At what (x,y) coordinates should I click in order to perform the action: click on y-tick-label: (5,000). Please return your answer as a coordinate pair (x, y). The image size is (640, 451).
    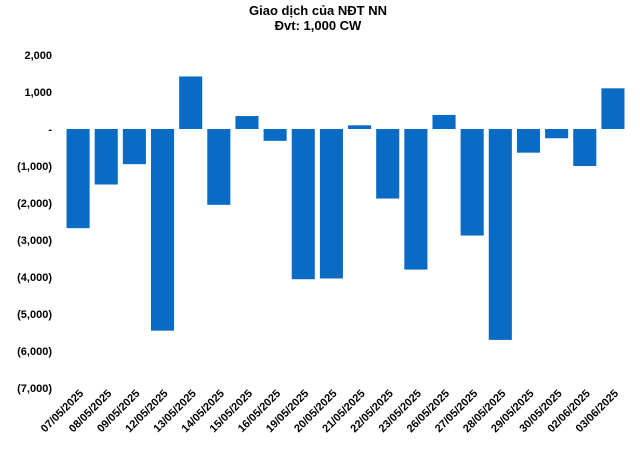
    Looking at the image, I should click on (34, 315).